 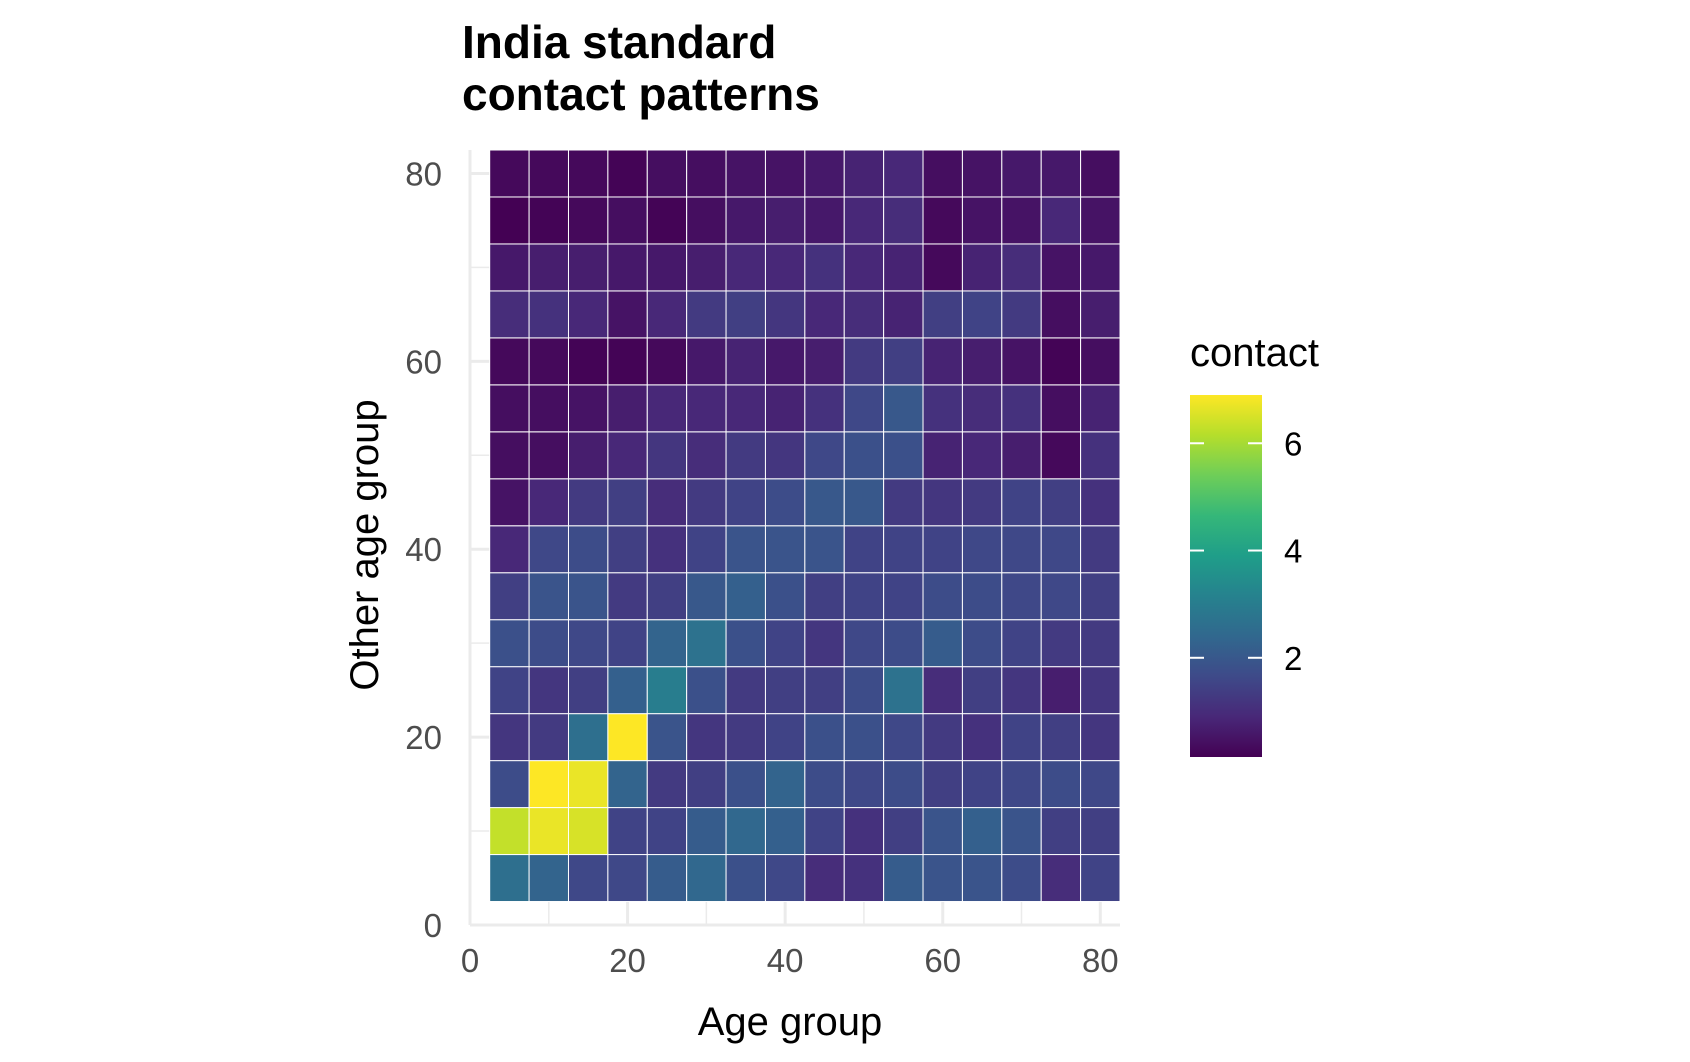 I want to click on chart-title-line-2: contact patterns, so click(x=641, y=94).